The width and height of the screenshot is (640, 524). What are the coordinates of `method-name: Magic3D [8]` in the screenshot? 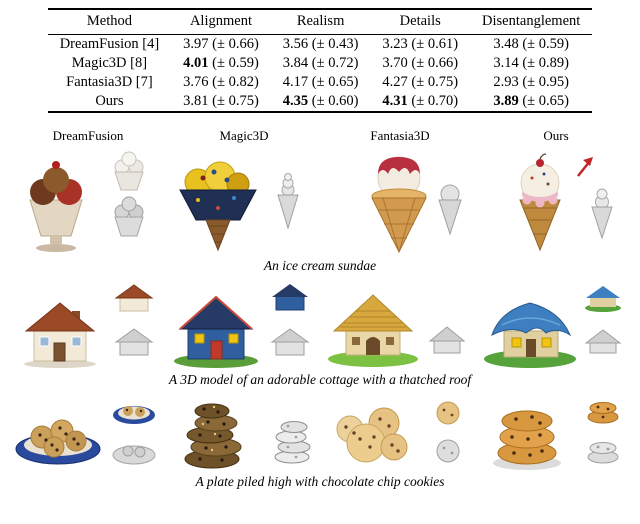 It's located at (109, 63).